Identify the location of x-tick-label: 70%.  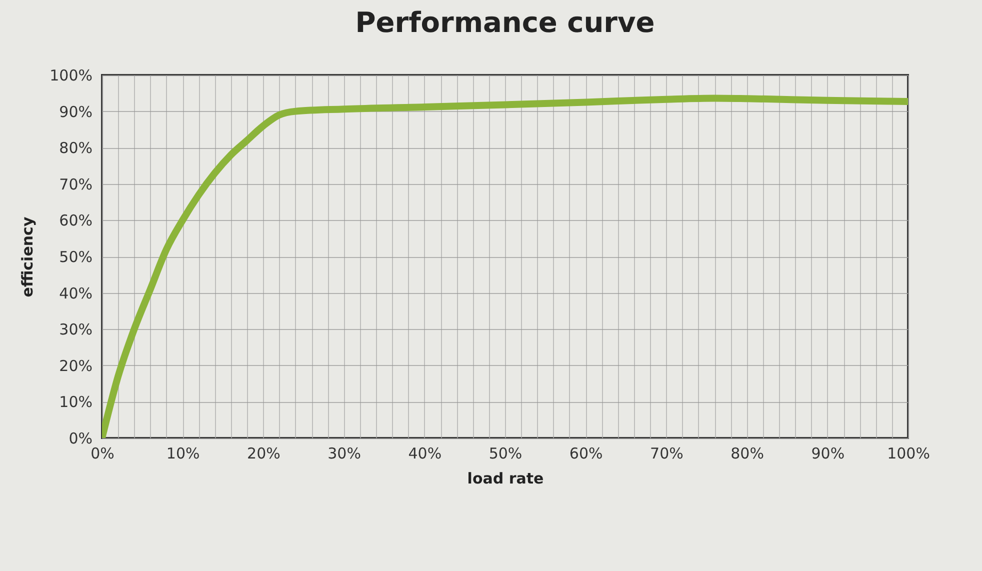
(667, 453).